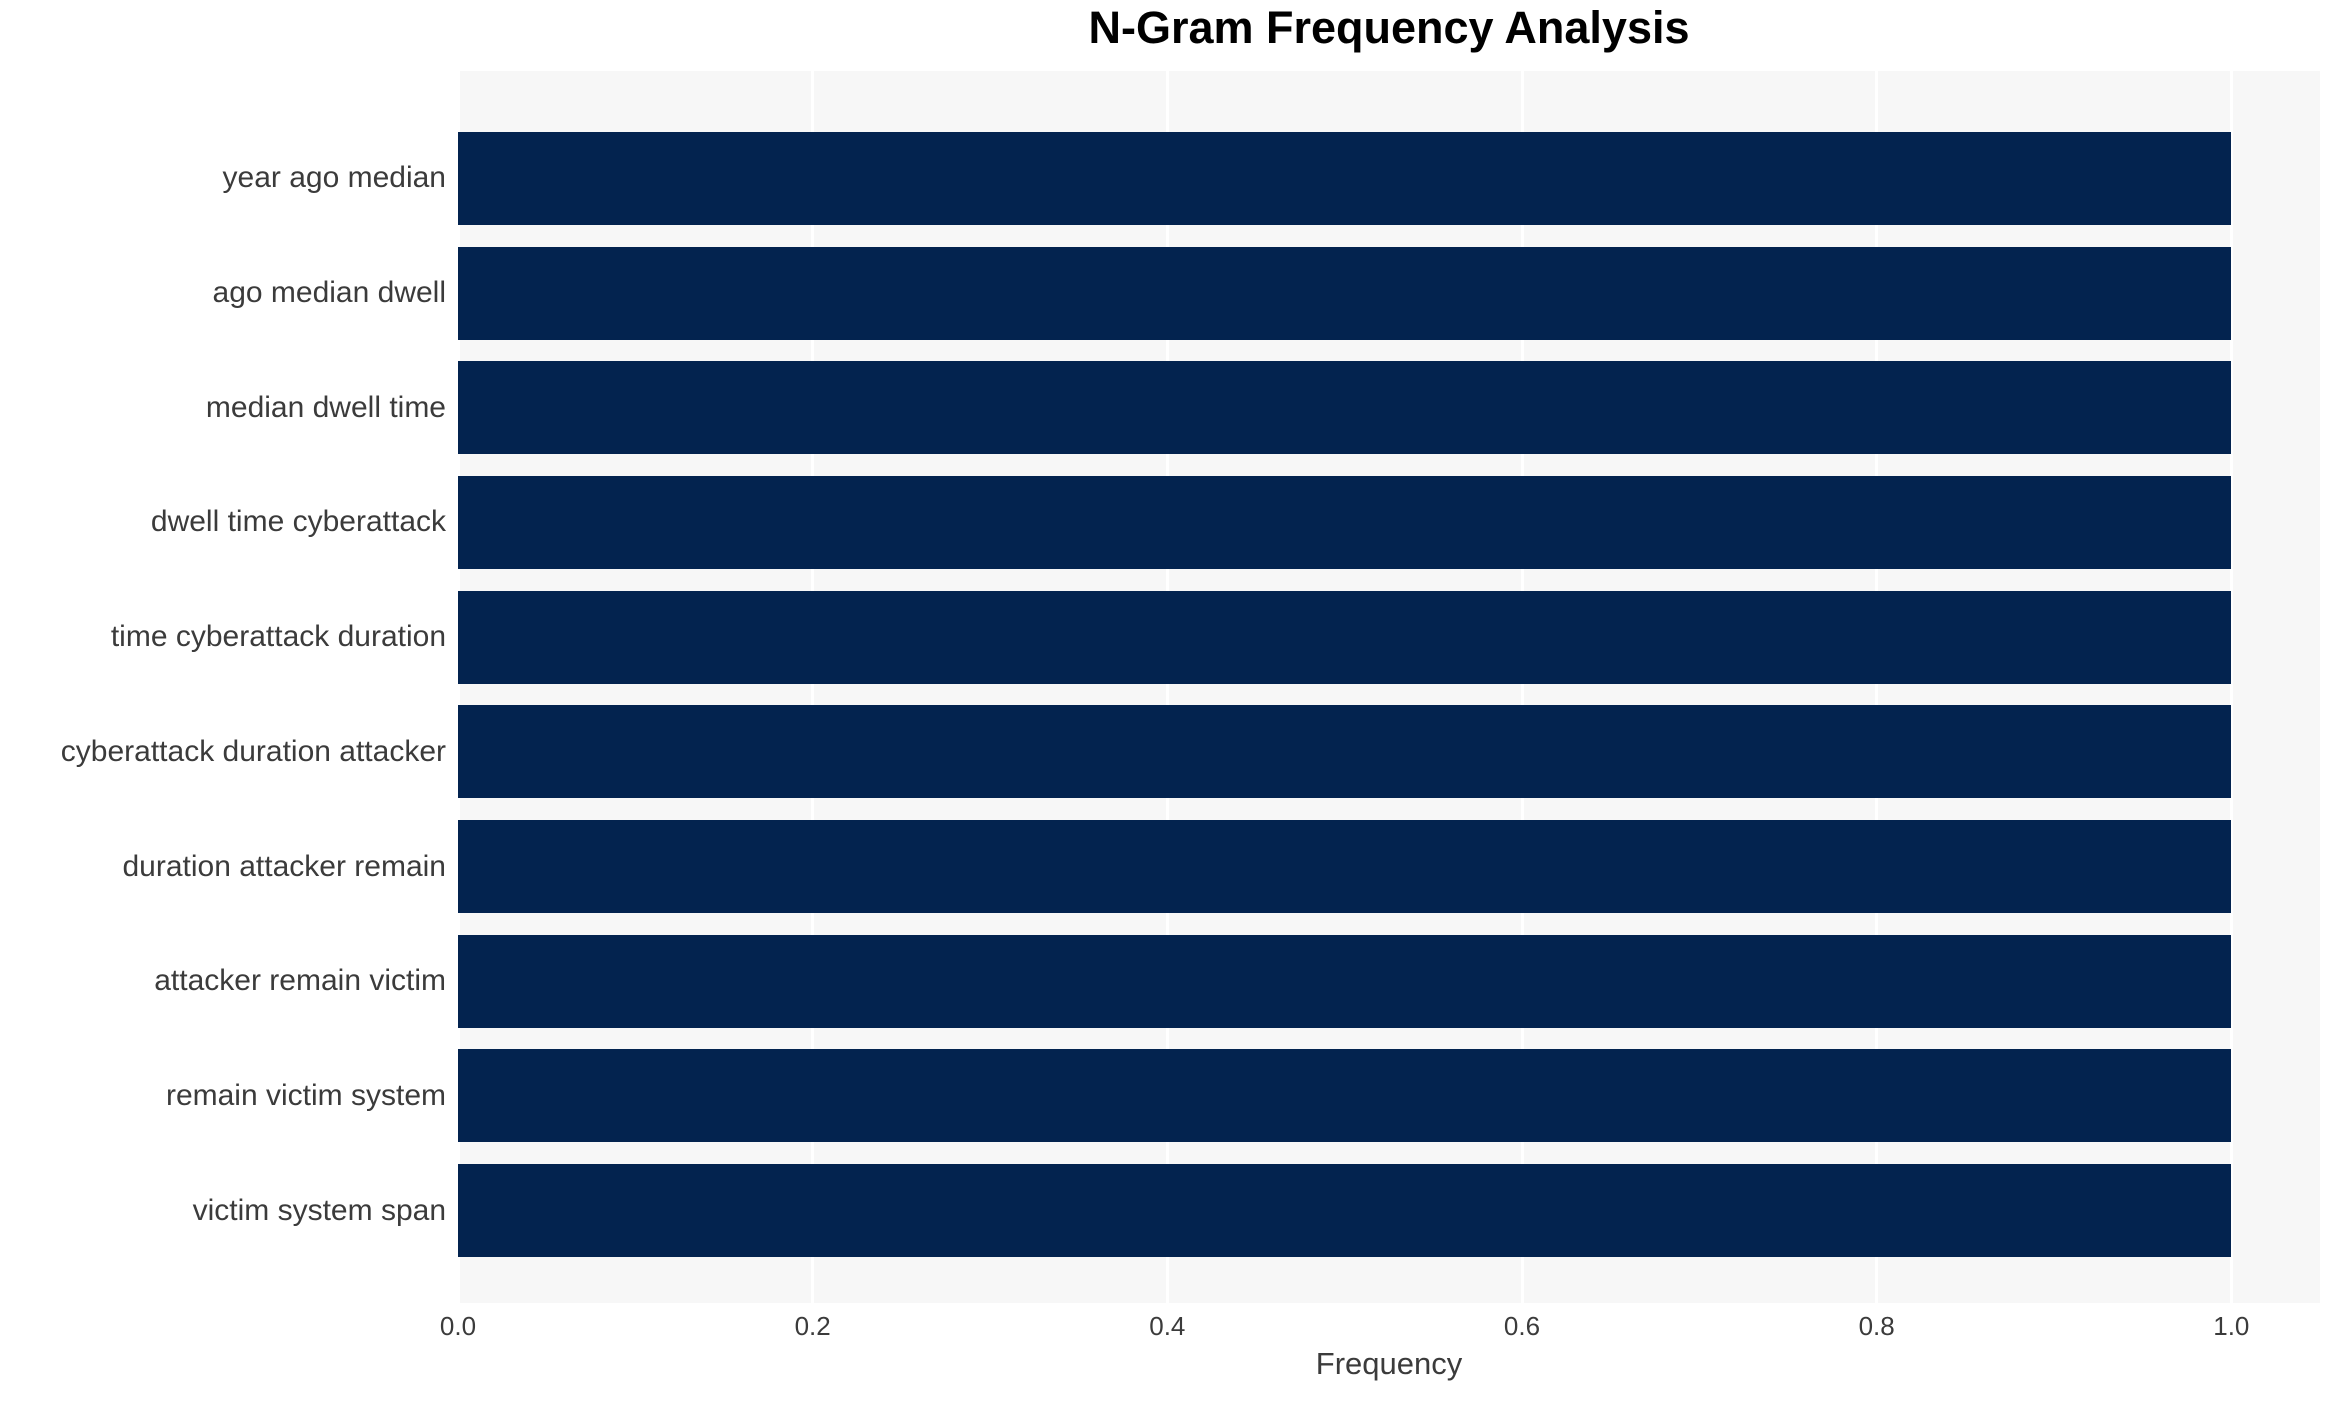  What do you see at coordinates (458, 1326) in the screenshot?
I see `x-tick-label: 0.0` at bounding box center [458, 1326].